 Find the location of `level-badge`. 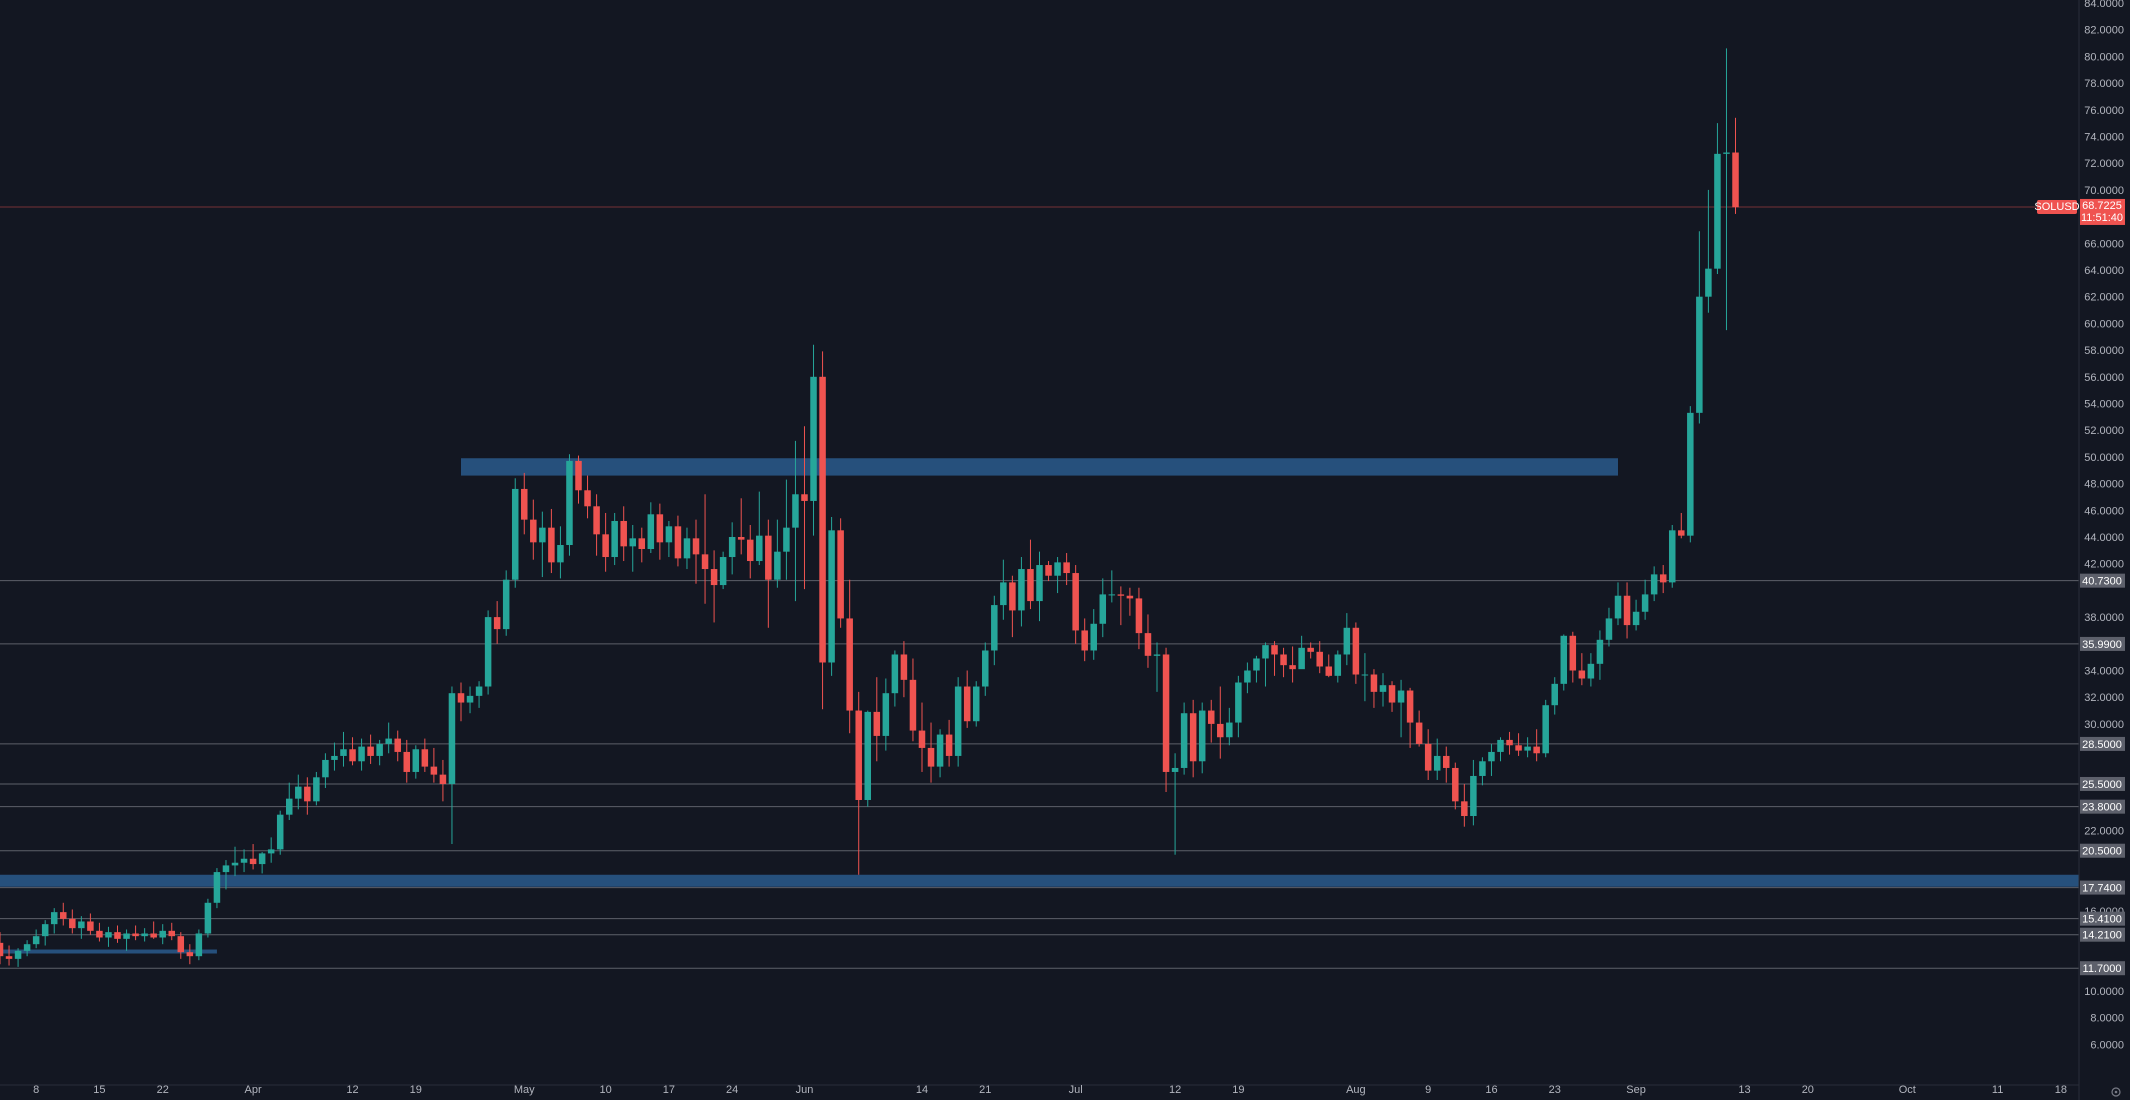

level-badge is located at coordinates (2102, 918).